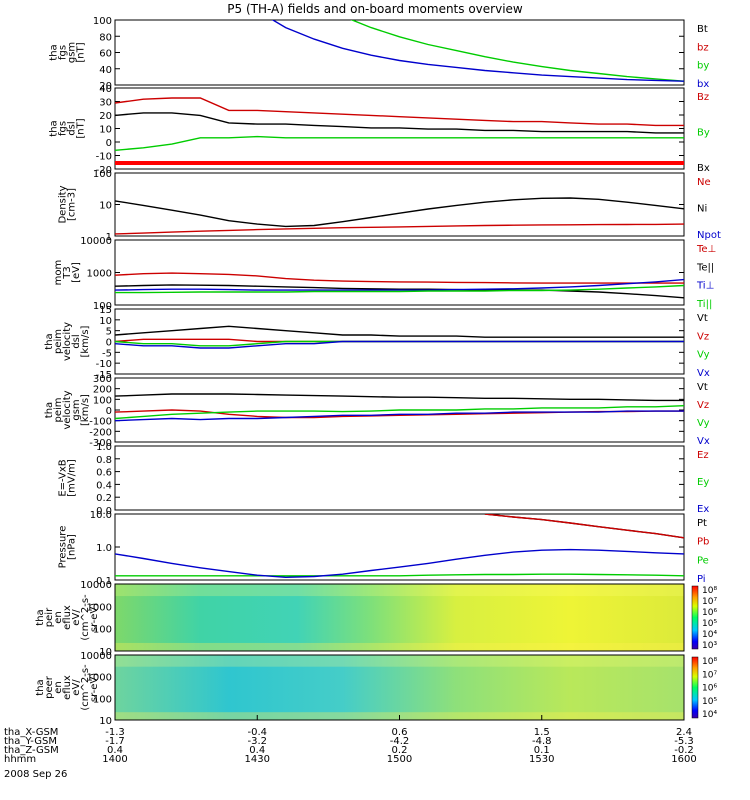 The height and width of the screenshot is (800, 750). Describe the element at coordinates (76, 617) in the screenshot. I see `y-axis-label-peir-en-eflux: eV/` at that location.